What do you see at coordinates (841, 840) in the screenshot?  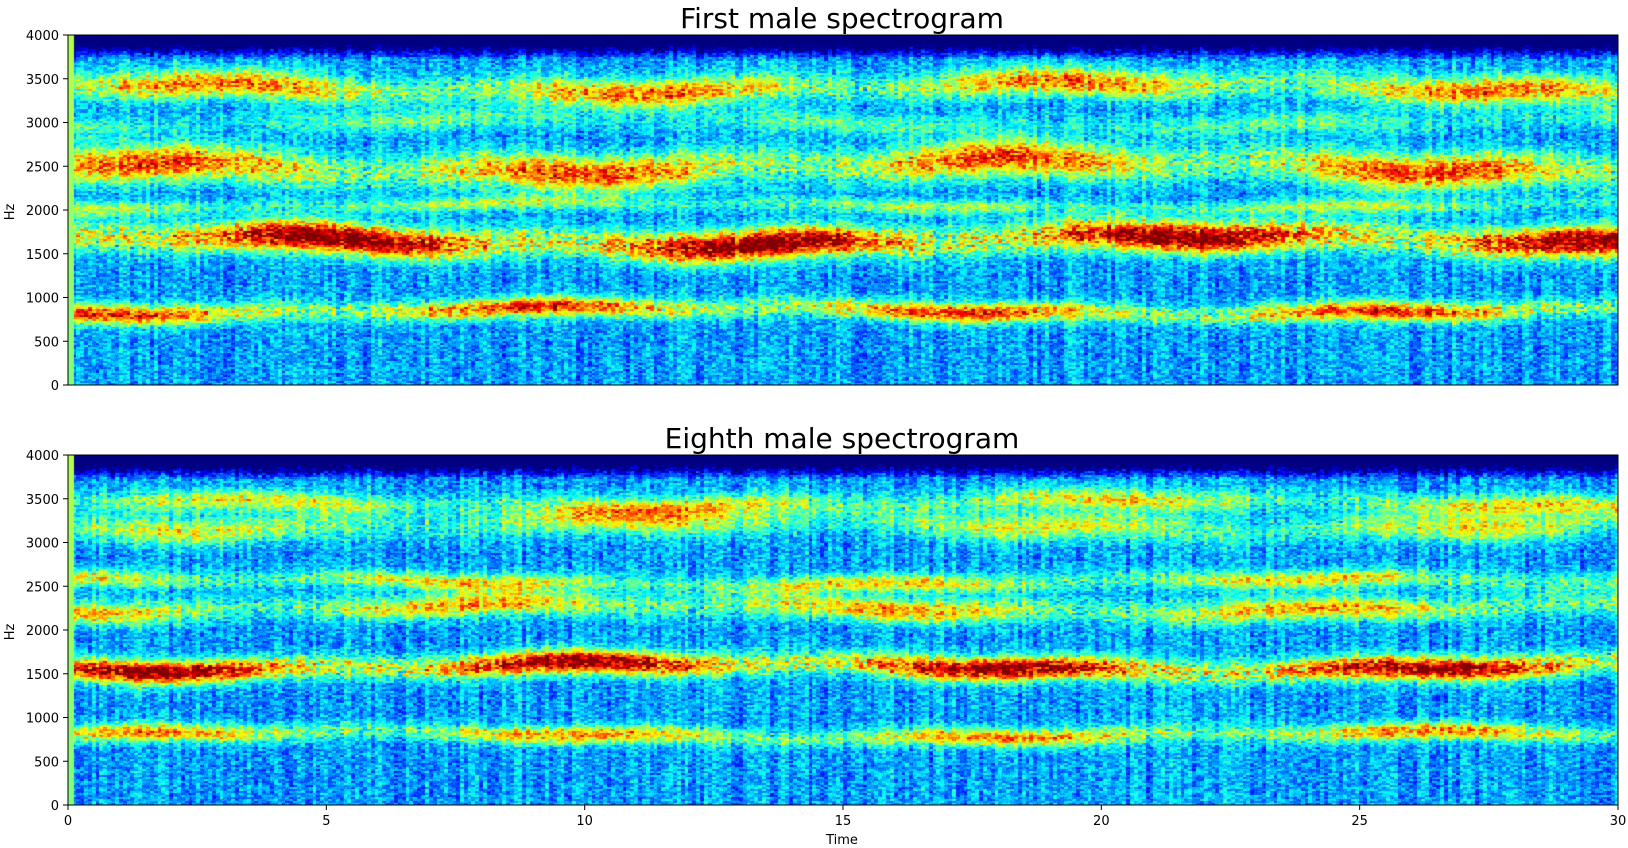 I see `x-axis-label: Time` at bounding box center [841, 840].